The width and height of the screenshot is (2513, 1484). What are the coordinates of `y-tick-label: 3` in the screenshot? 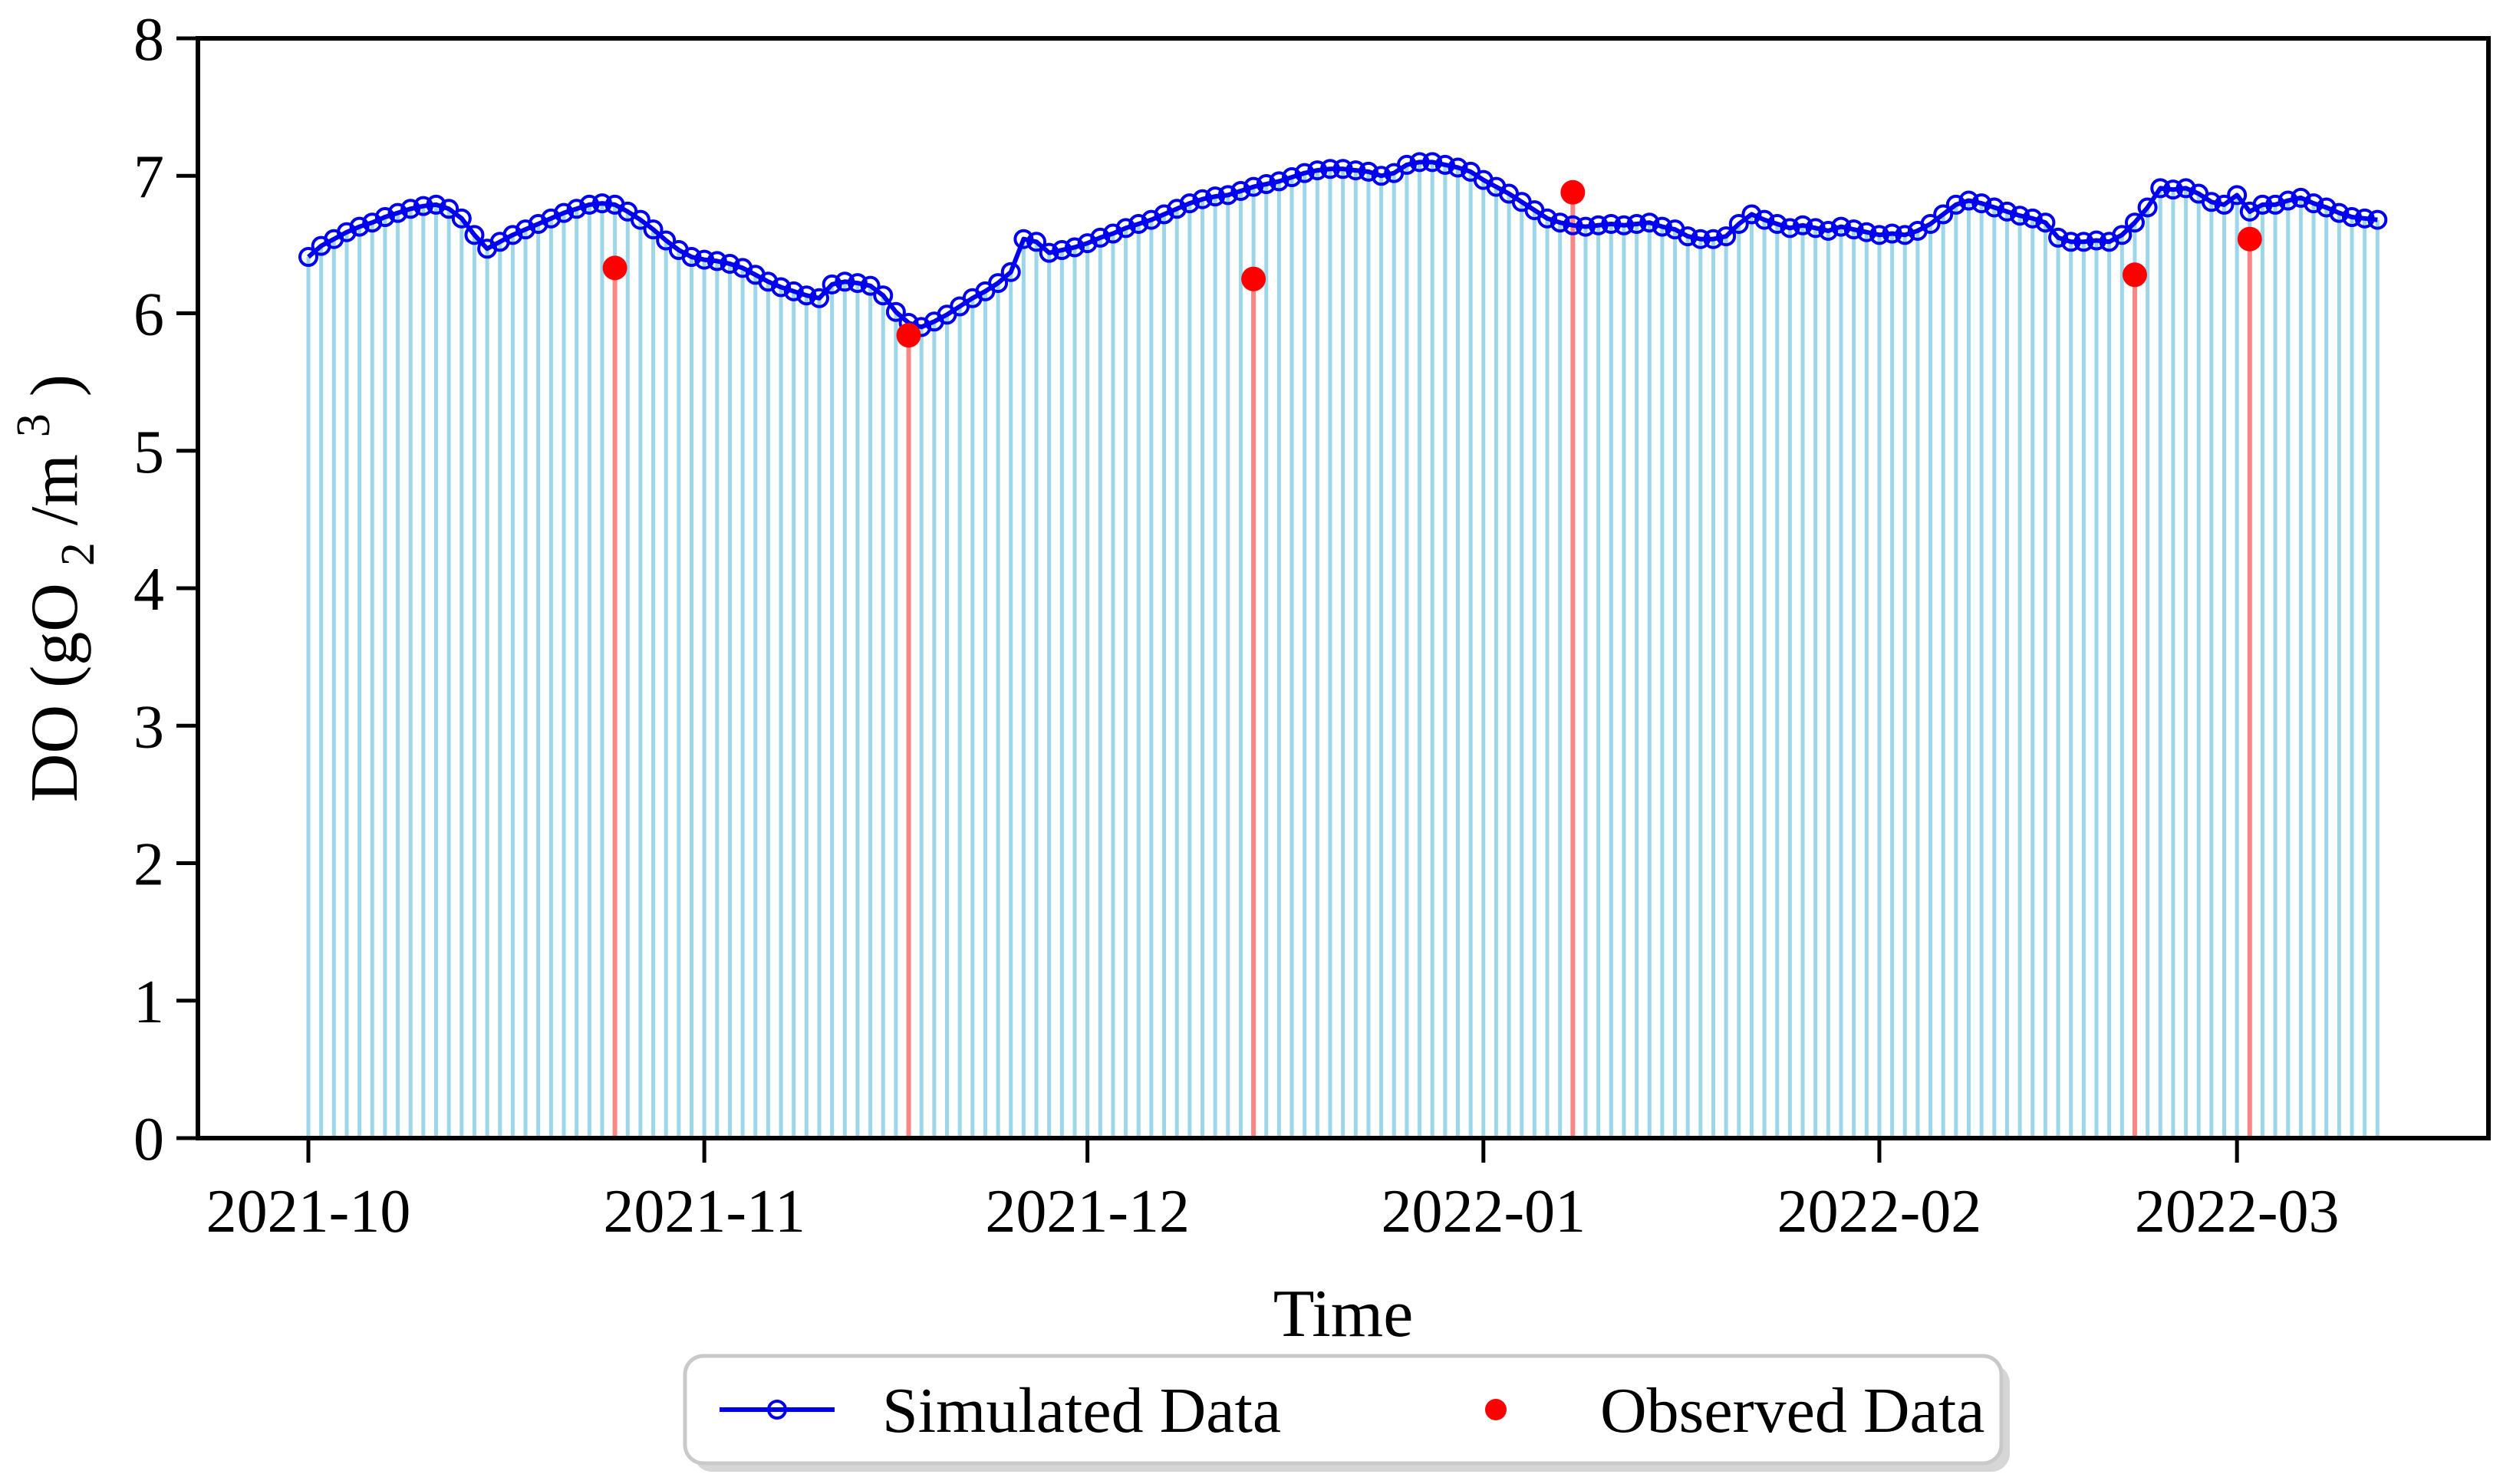 It's located at (149, 727).